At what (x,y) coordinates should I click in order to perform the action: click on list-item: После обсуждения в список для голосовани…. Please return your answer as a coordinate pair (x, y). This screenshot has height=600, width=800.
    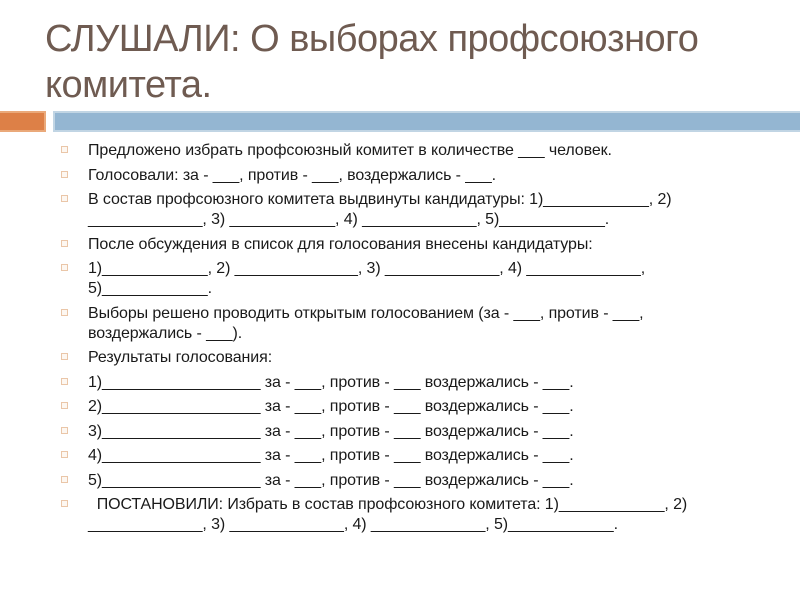
    Looking at the image, I should click on (413, 245).